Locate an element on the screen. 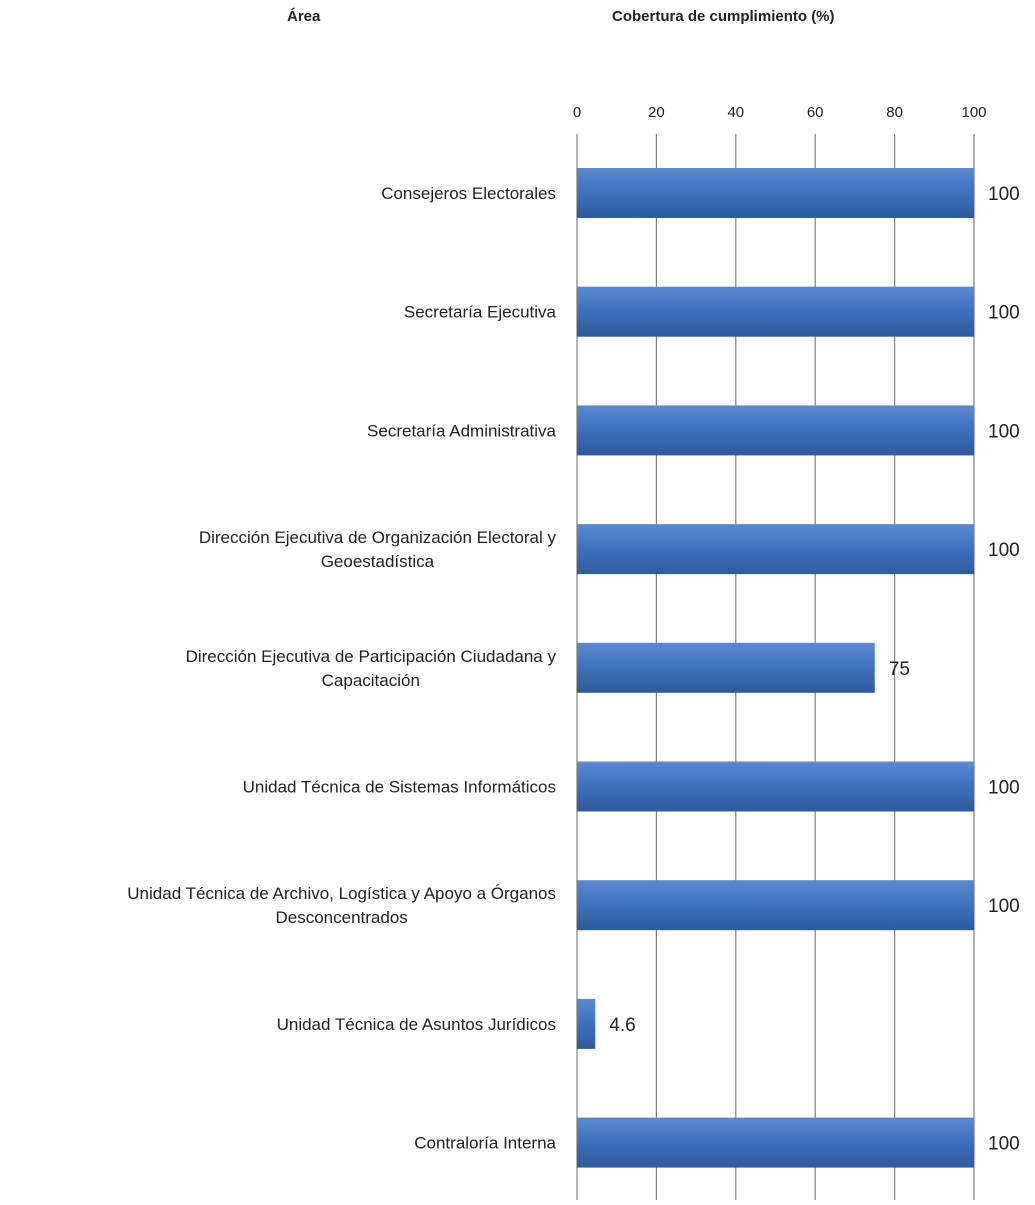 The image size is (1035, 1205). category-label: Unidad Técnica de Sistemas Informáticos is located at coordinates (399, 787).